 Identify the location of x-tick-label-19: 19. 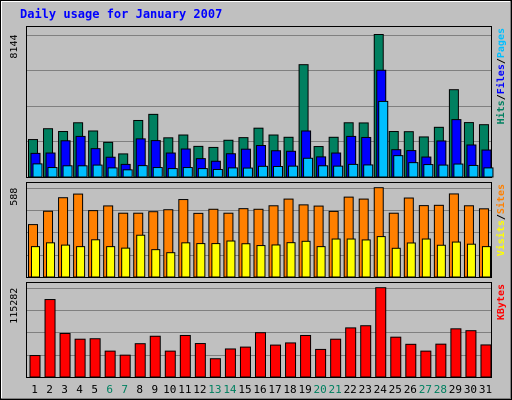
(304, 389).